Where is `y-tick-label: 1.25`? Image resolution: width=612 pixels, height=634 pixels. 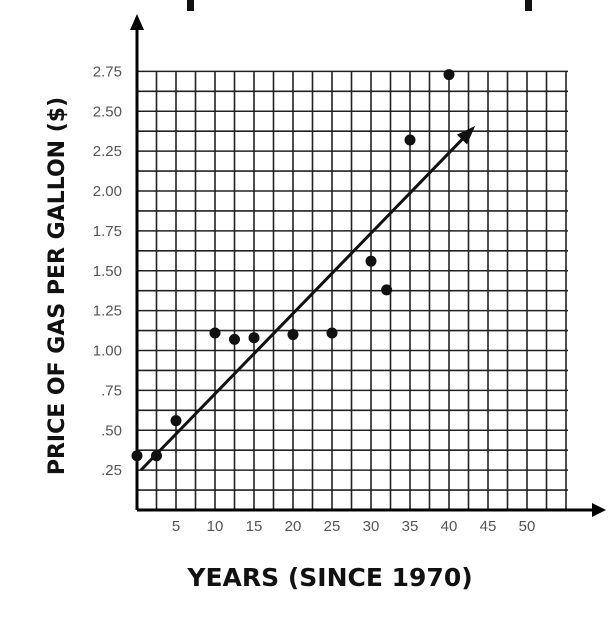 y-tick-label: 1.25 is located at coordinates (107, 311).